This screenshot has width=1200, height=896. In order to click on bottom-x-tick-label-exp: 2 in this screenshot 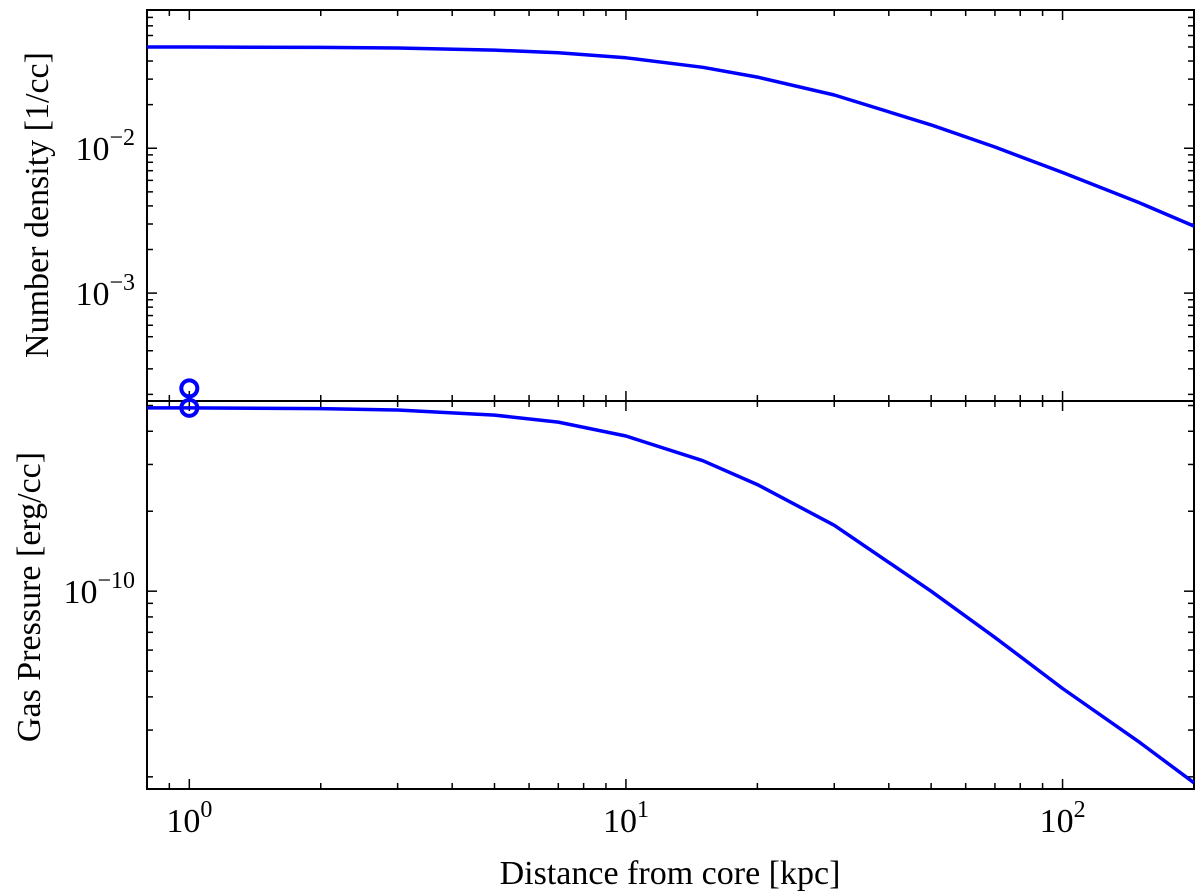, I will do `click(1080, 810)`.